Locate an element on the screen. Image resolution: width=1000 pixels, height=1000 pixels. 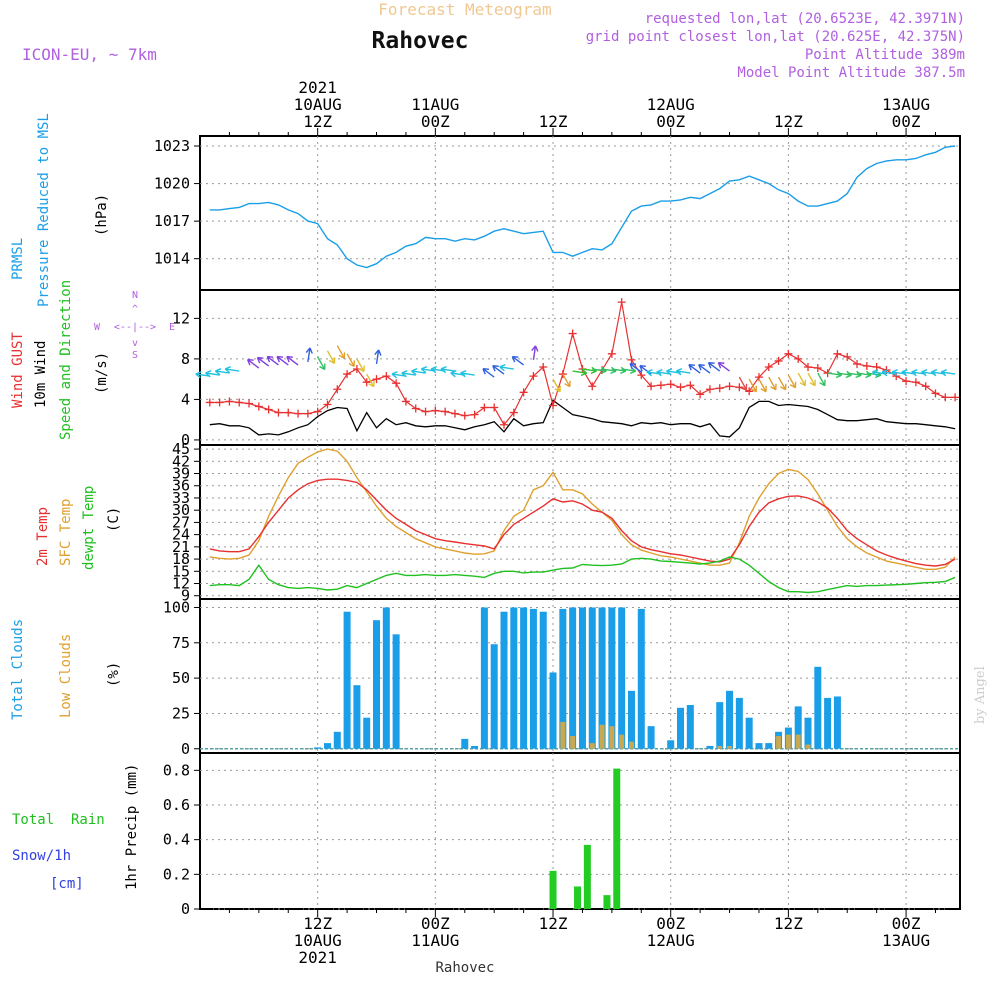
y-tick-label: 27 is located at coordinates (181, 522).